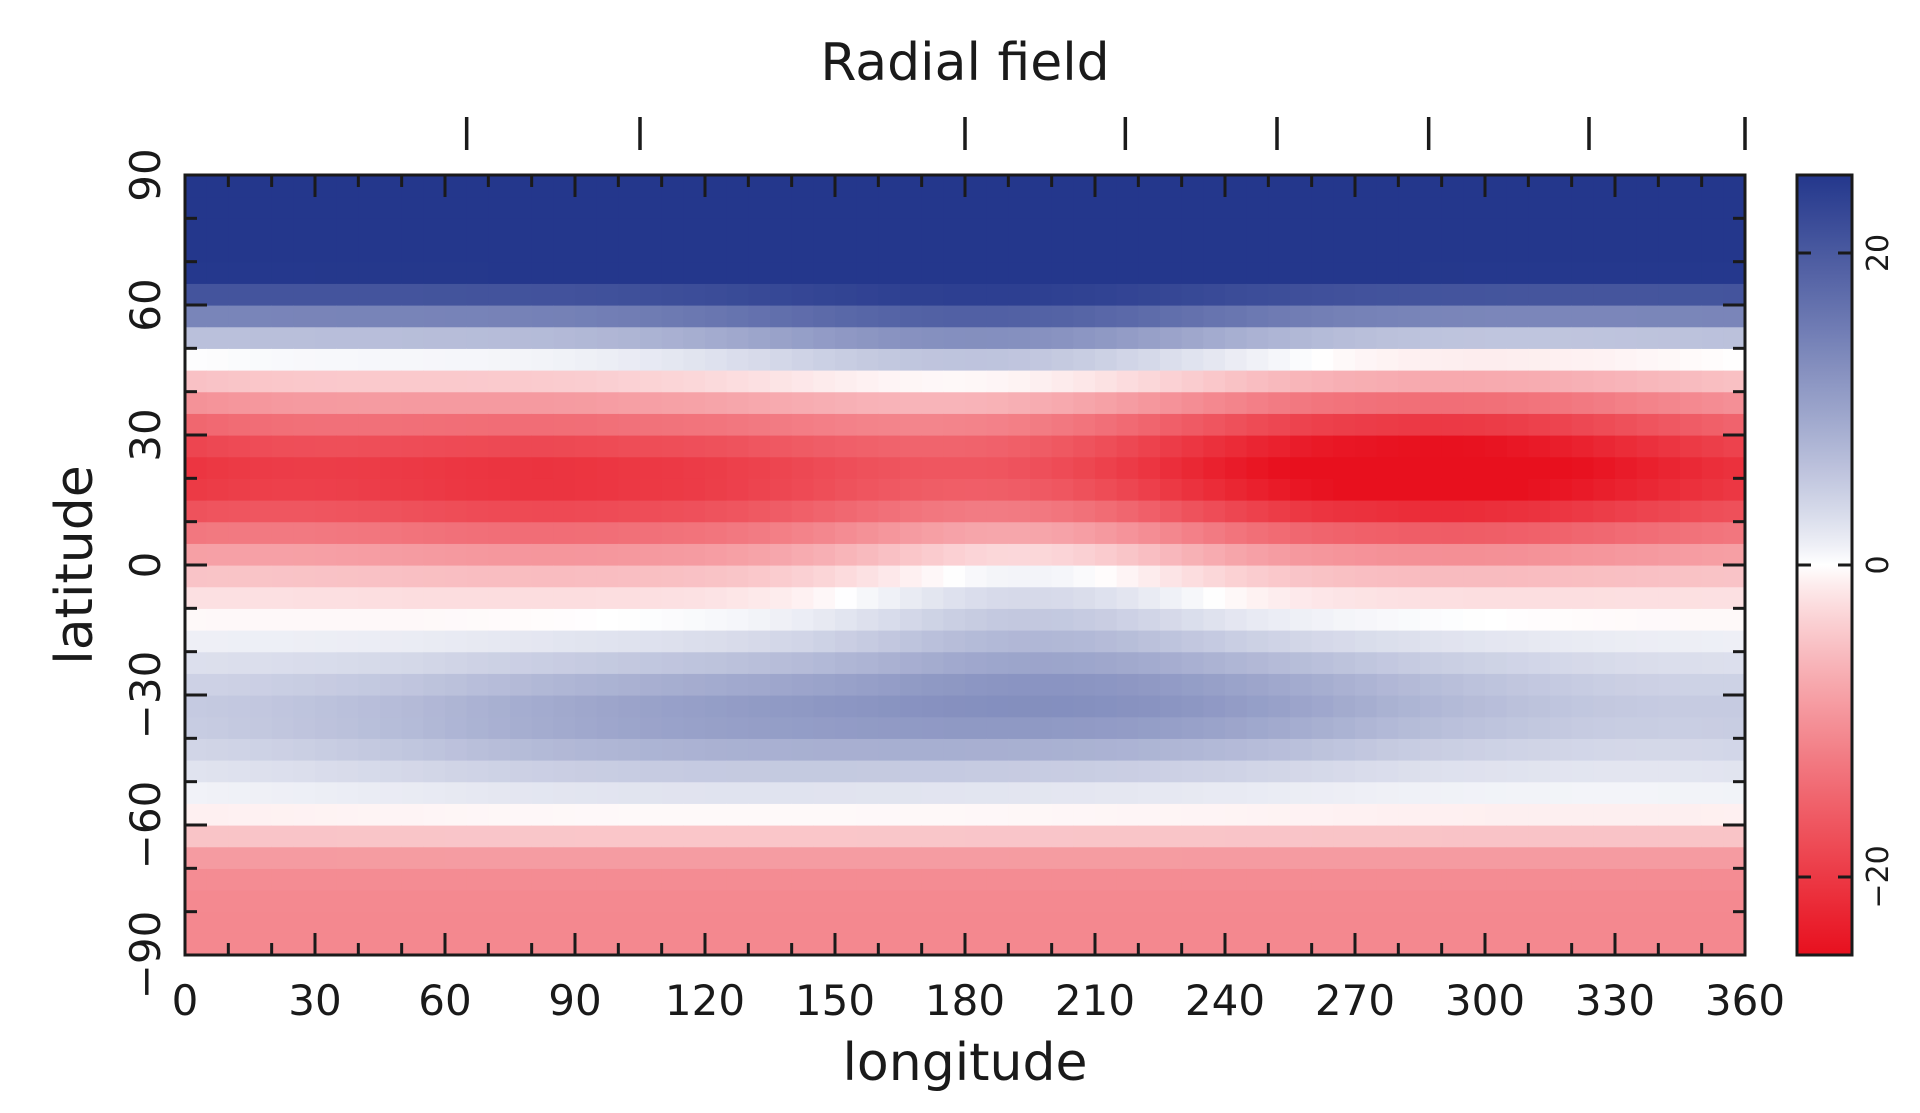  Describe the element at coordinates (964, 1063) in the screenshot. I see `x-axis-label: longitude` at that location.